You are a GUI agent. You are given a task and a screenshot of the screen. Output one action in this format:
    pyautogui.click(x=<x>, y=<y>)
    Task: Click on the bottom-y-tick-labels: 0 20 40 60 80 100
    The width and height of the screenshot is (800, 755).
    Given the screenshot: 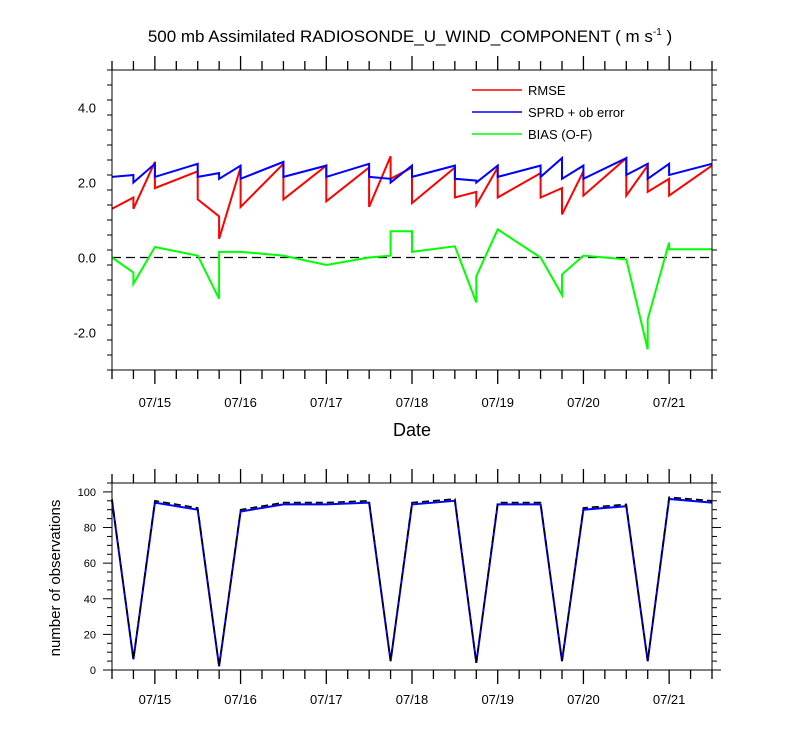 What is the action you would take?
    pyautogui.click(x=87, y=582)
    